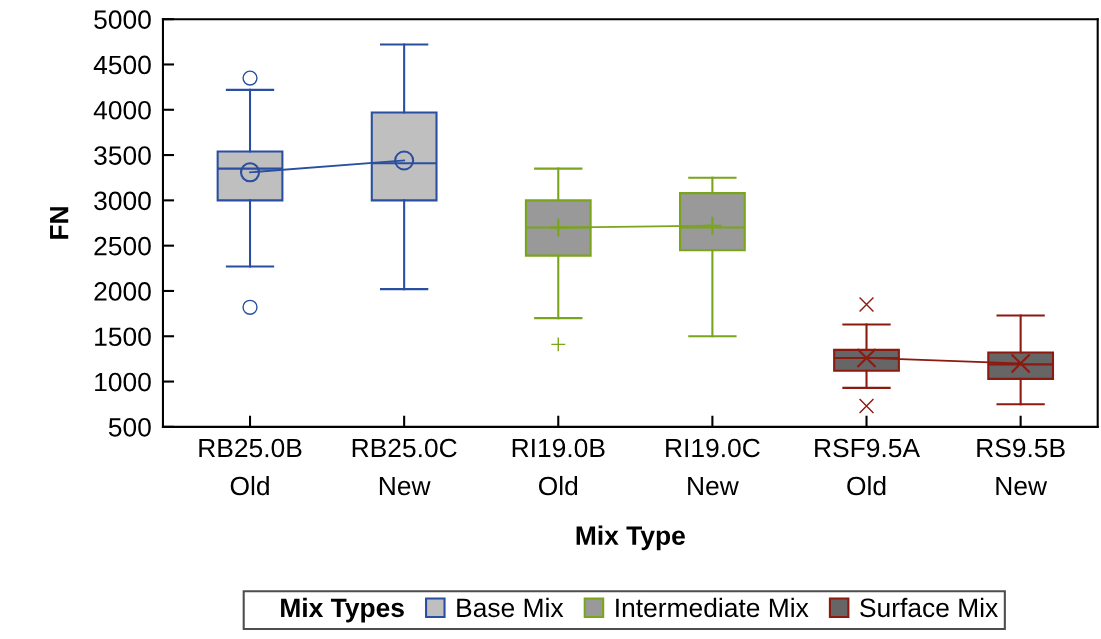 This screenshot has height=639, width=1101. I want to click on x-tick-label: RSF9.5A Old, so click(867, 467).